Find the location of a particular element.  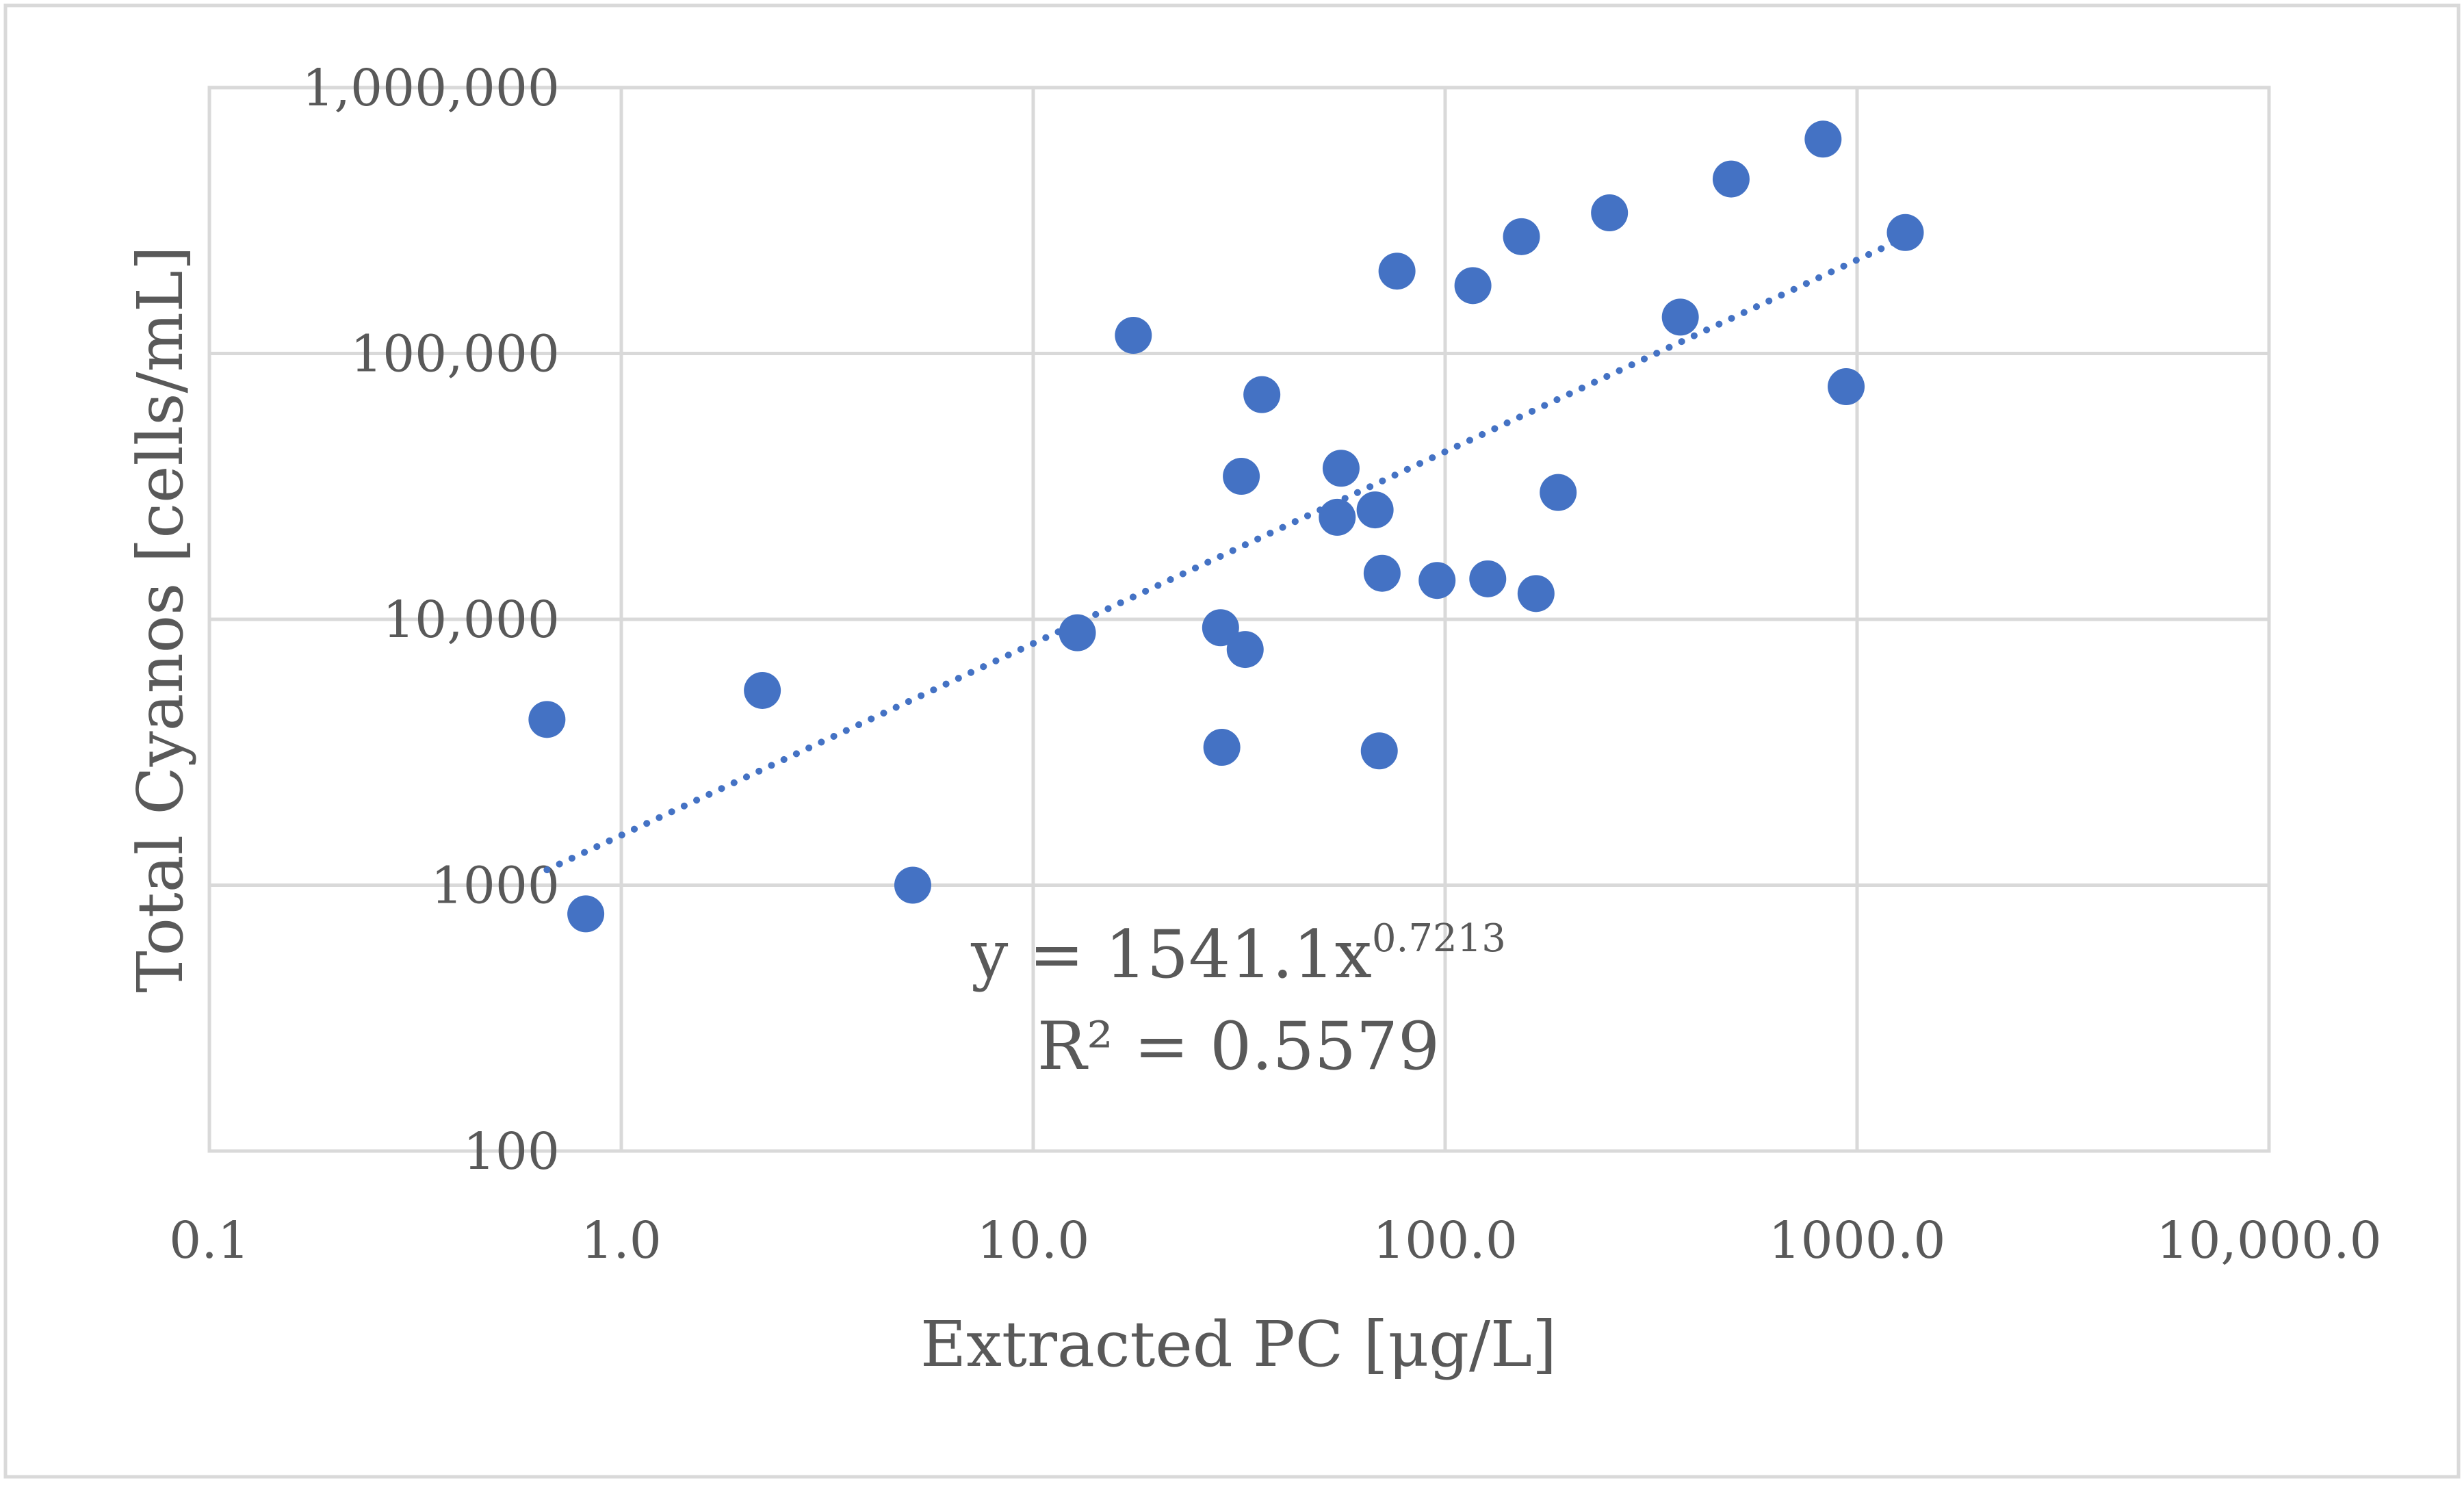

x-tick-label: 1000.0 is located at coordinates (1857, 1240).